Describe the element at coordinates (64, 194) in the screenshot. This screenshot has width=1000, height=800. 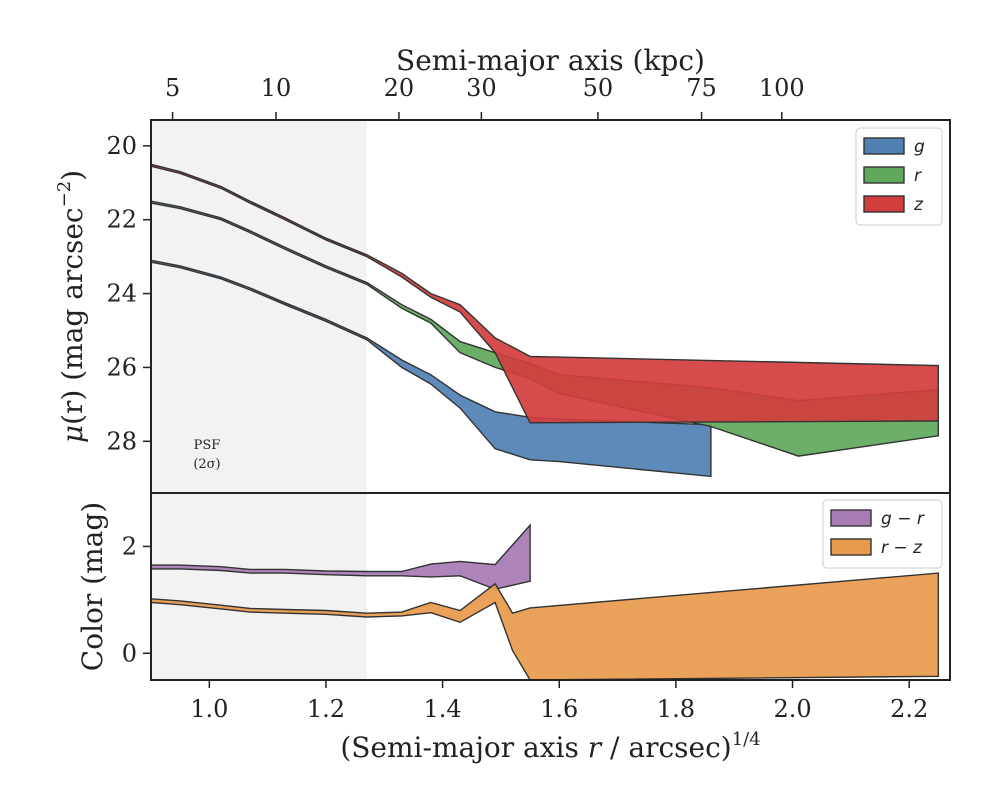
I see `ylabel-exponent: −2` at that location.